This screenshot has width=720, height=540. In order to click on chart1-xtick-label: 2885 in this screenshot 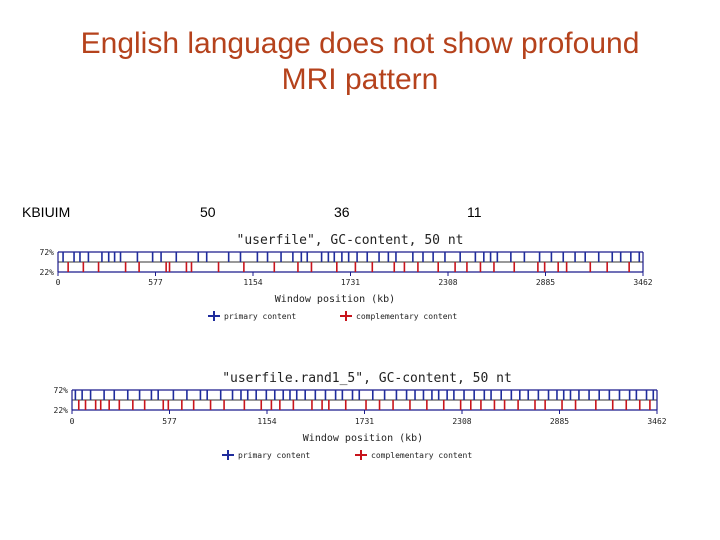, I will do `click(545, 282)`.